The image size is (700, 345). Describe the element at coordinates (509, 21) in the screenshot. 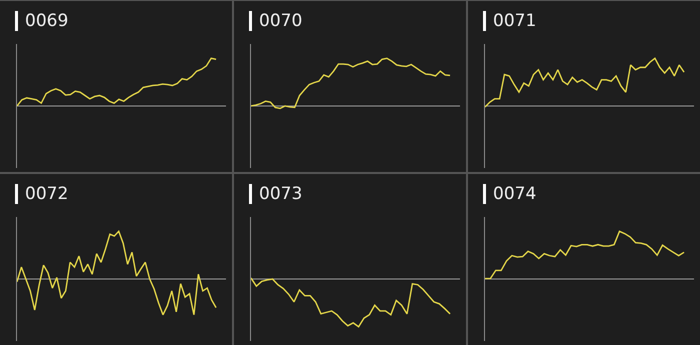

I see `chart-title: 0071` at that location.